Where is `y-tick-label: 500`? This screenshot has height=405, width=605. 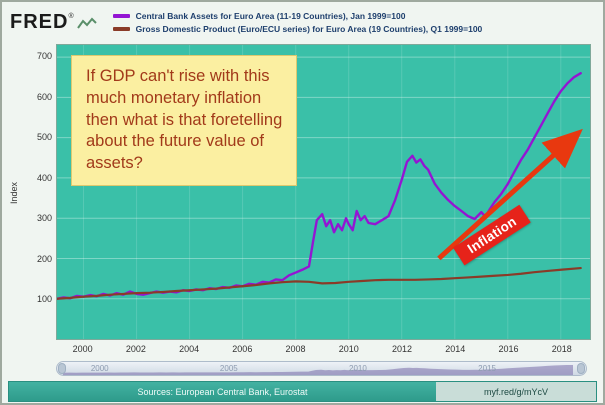 y-tick-label: 500 is located at coordinates (44, 137).